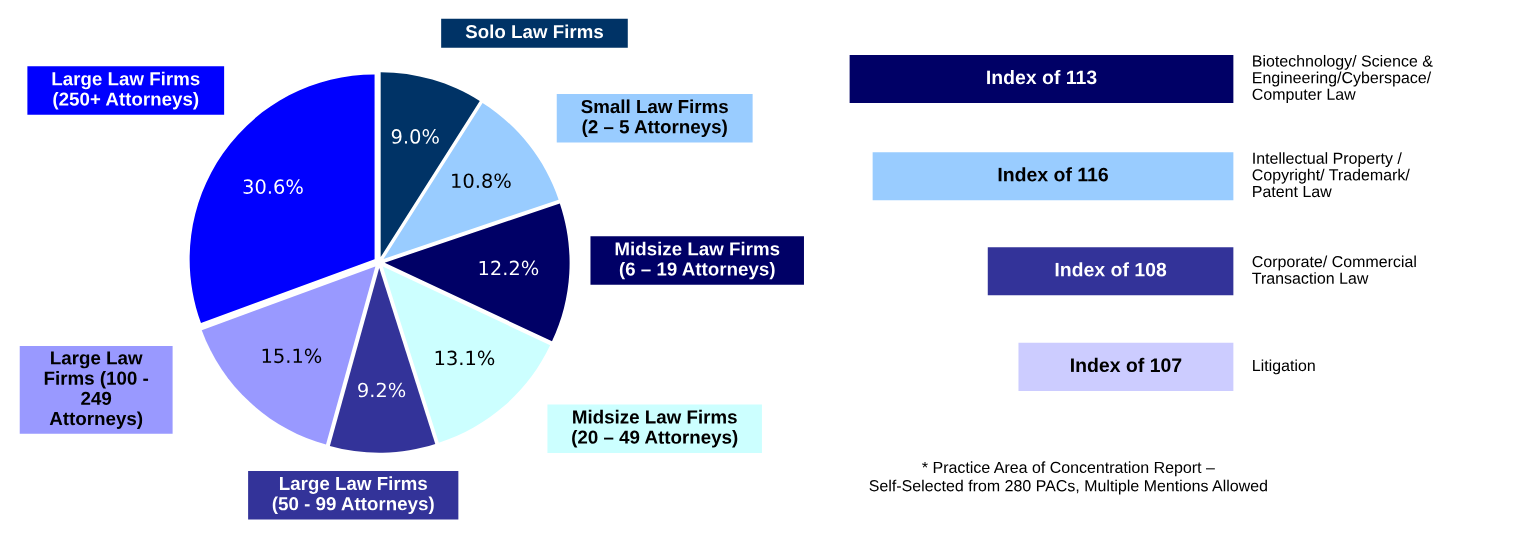 This screenshot has height=534, width=1535. I want to click on slice-label: Large Law Firms (100 - 249 Attorneys), so click(96, 390).